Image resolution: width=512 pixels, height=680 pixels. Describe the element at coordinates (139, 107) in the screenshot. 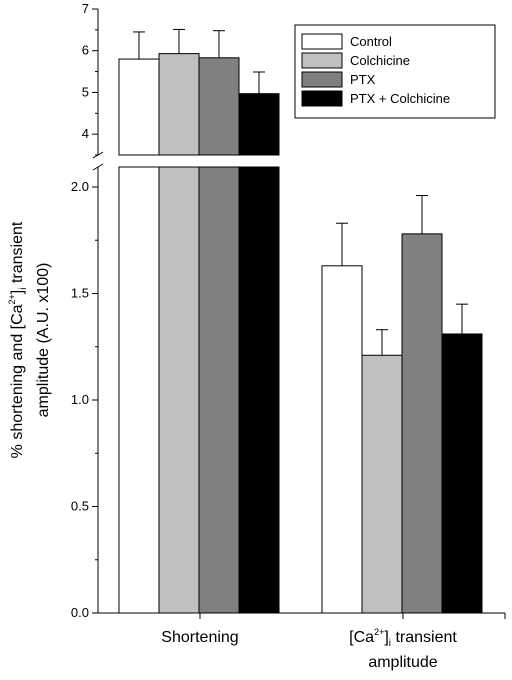

I see `bar-control-0-upper` at that location.